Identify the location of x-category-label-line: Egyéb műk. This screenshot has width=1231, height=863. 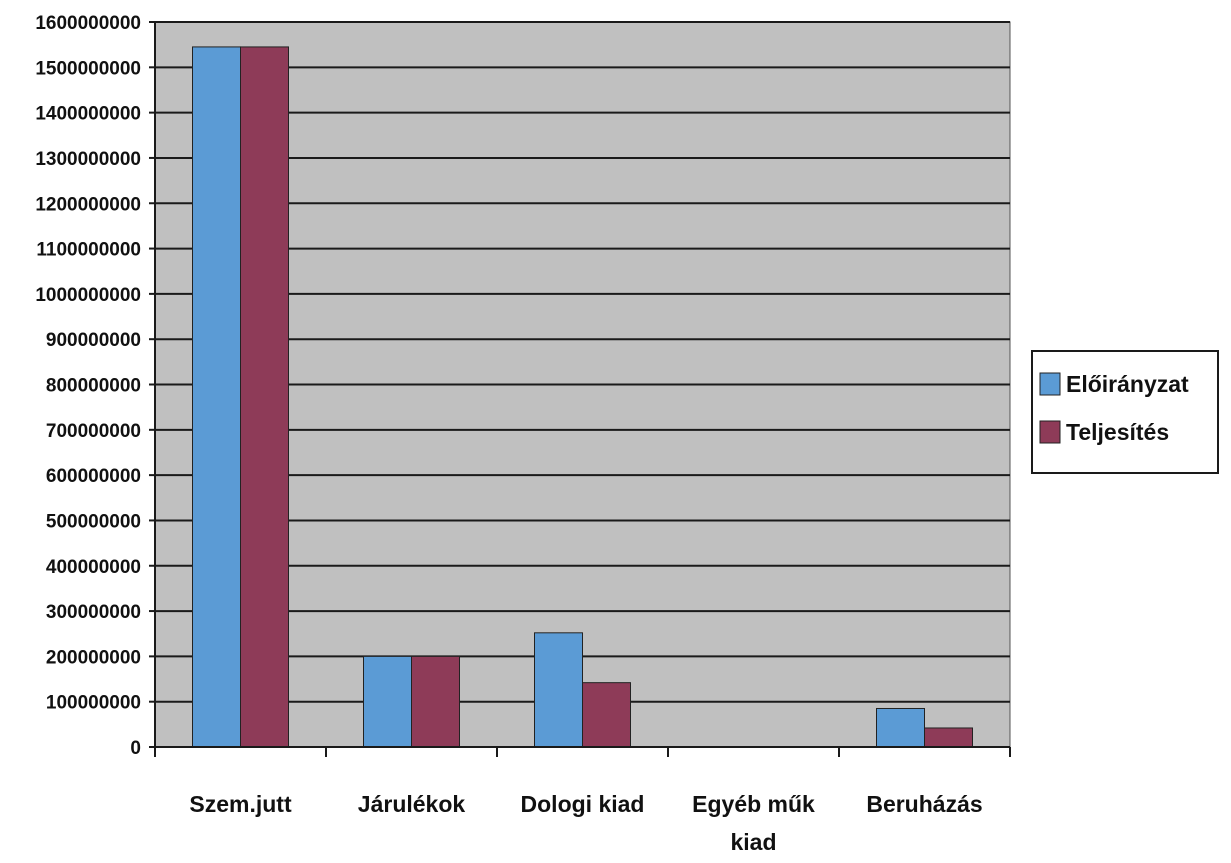
(753, 804).